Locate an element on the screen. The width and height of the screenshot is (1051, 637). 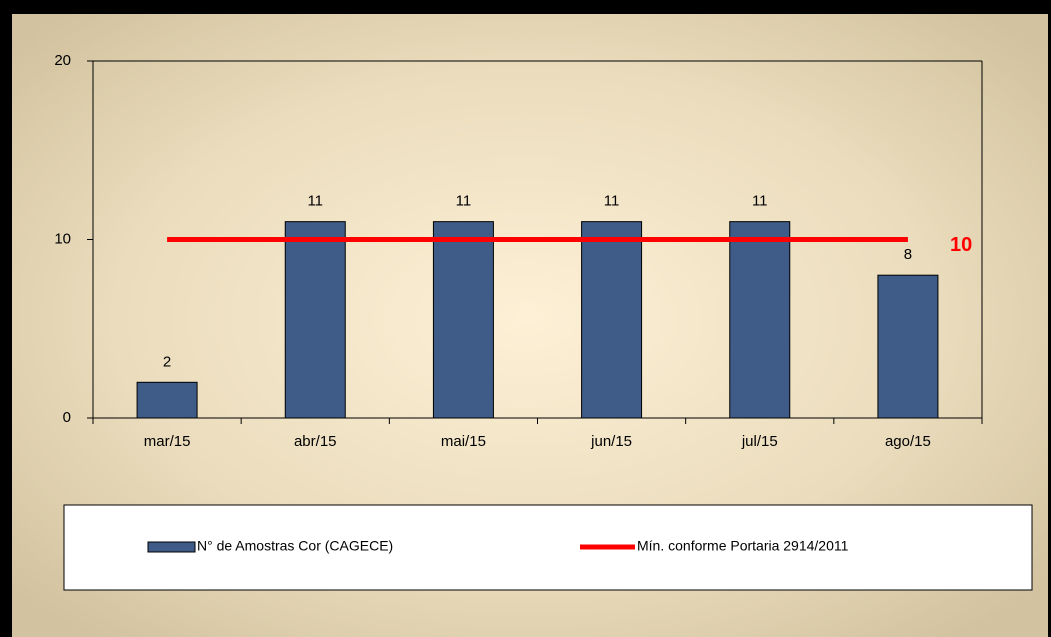
frame-right is located at coordinates (1049, 318).